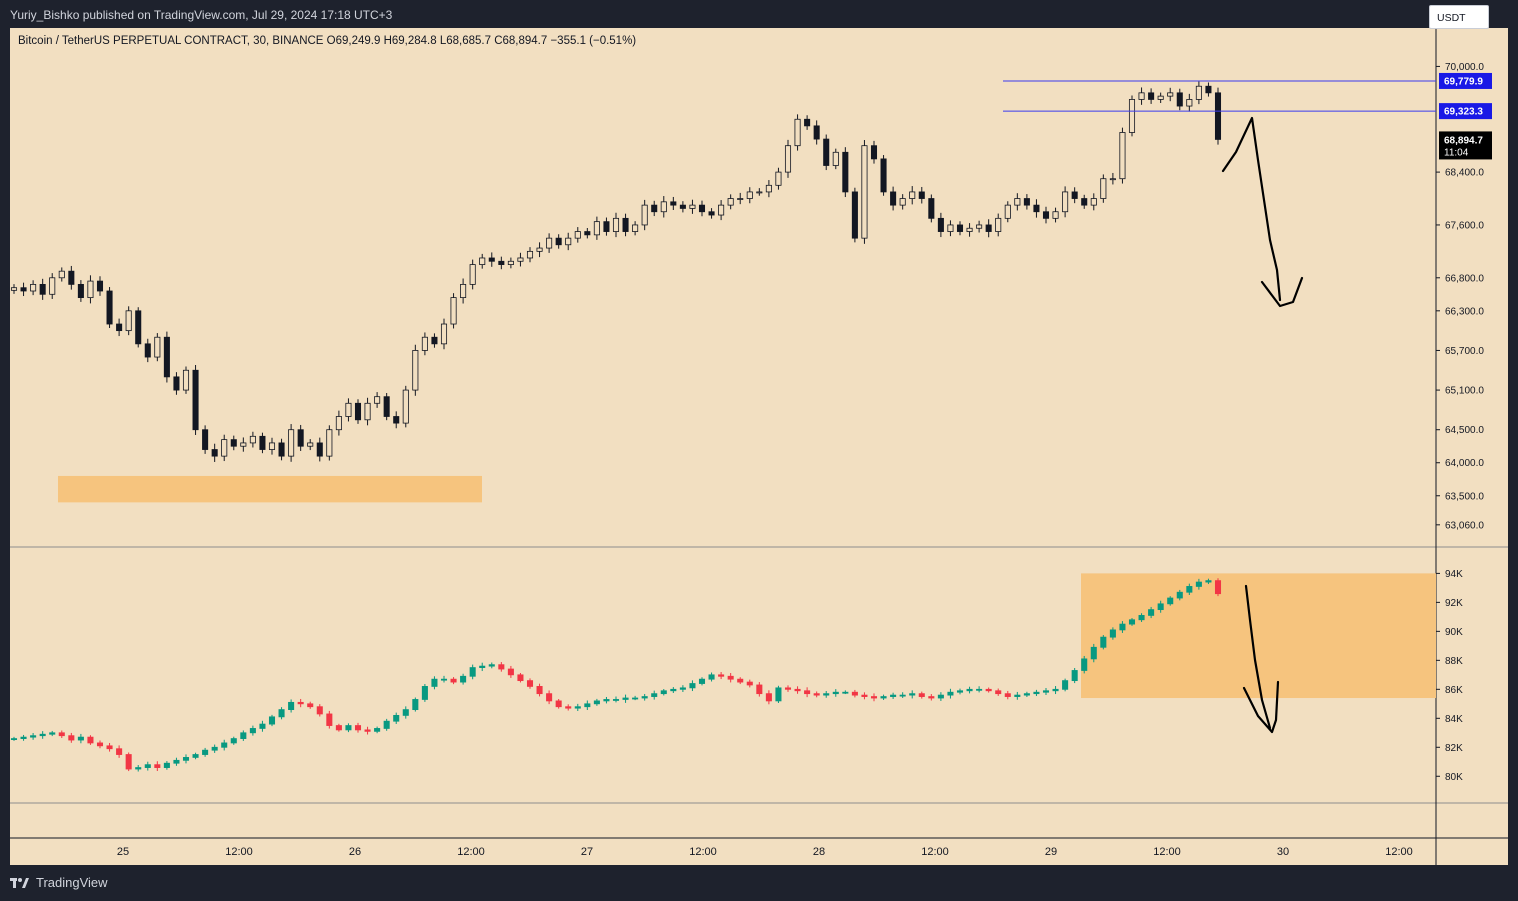 This screenshot has height=901, width=1518. I want to click on y-tick-label: 64,000.0, so click(1464, 463).